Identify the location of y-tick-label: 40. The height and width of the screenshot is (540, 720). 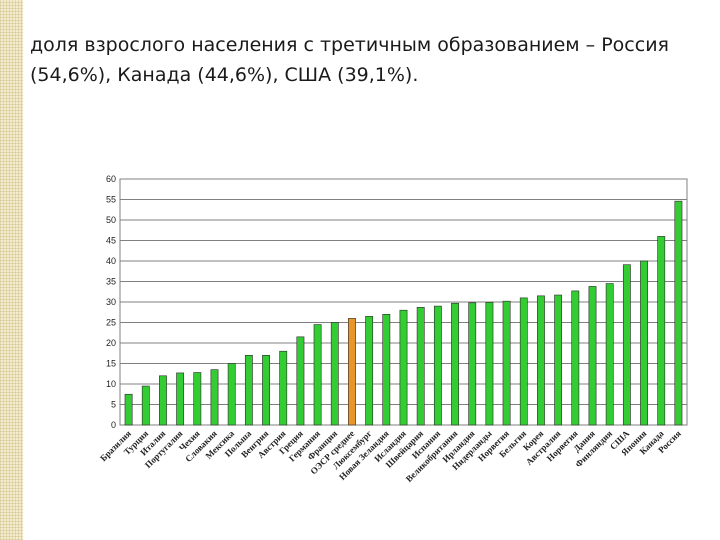
(111, 261).